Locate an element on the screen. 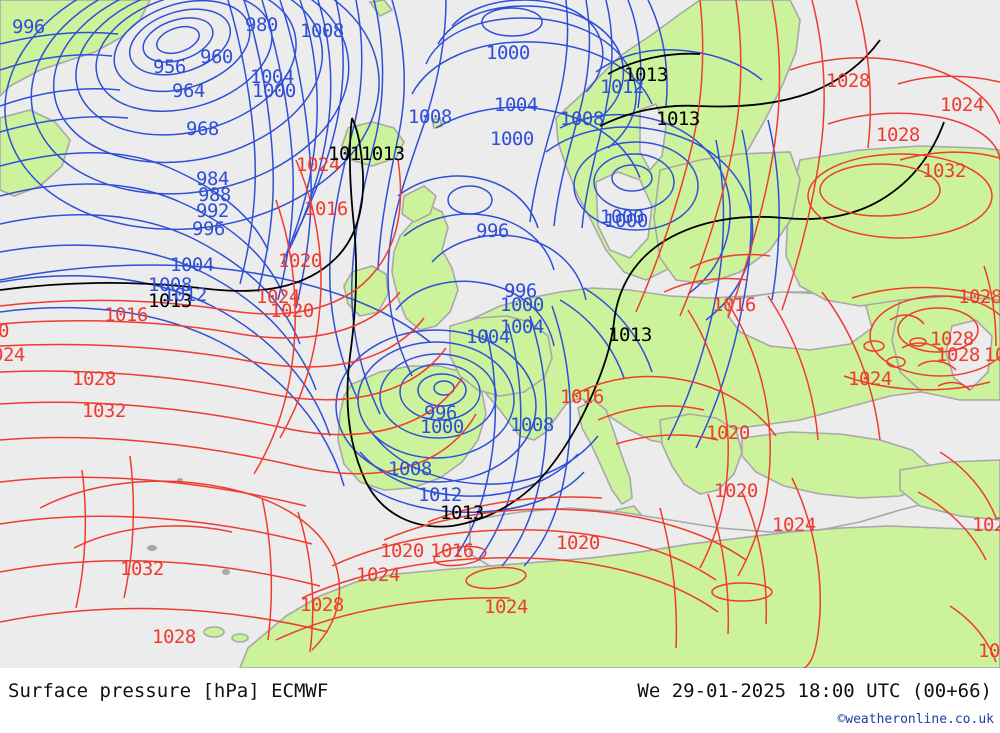 The height and width of the screenshot is (733, 1000). copyright-credit: ©weatheronline.co.uk is located at coordinates (915, 719).